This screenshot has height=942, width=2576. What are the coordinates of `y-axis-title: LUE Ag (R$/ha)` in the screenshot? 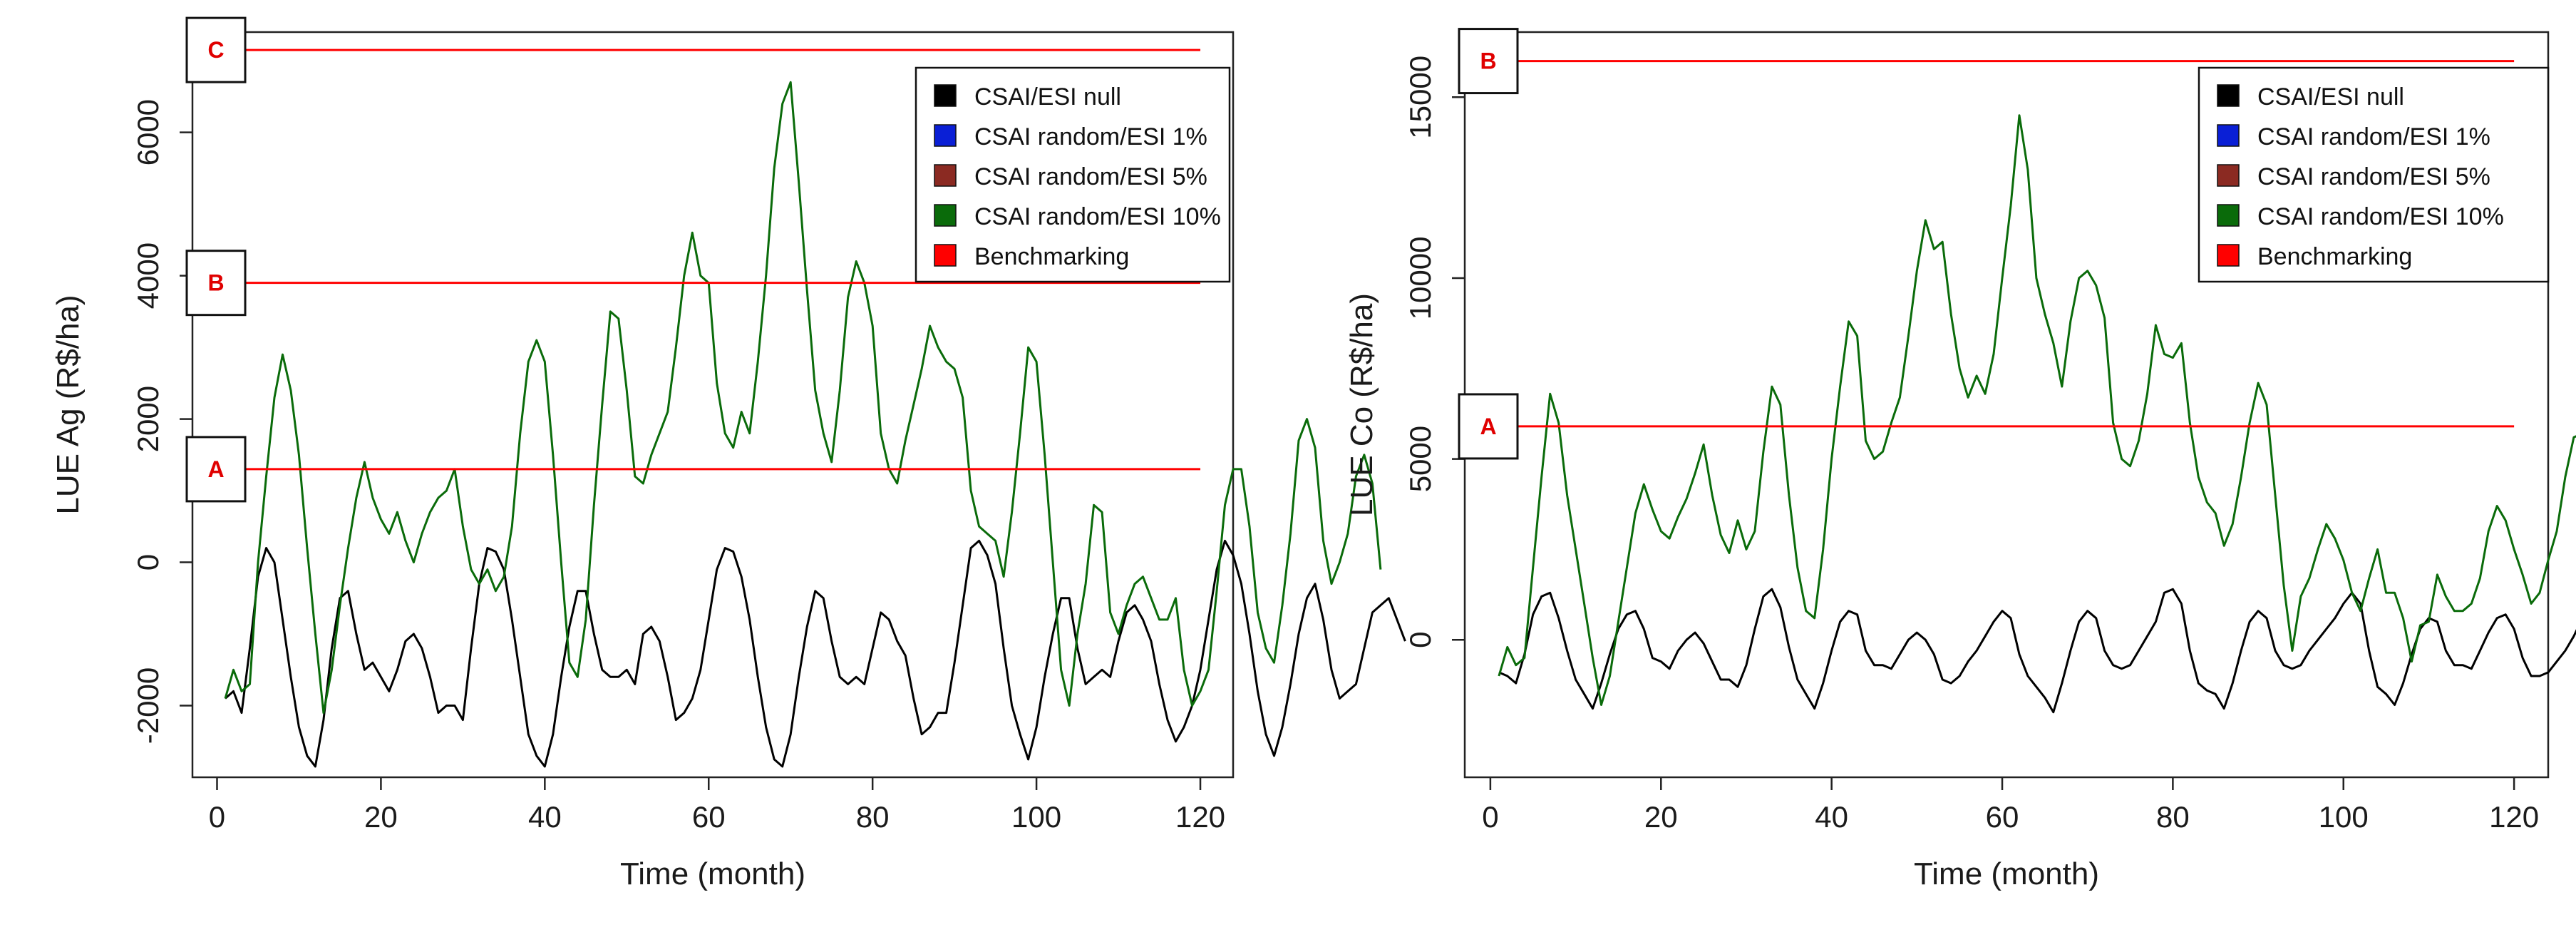 It's located at (68, 404).